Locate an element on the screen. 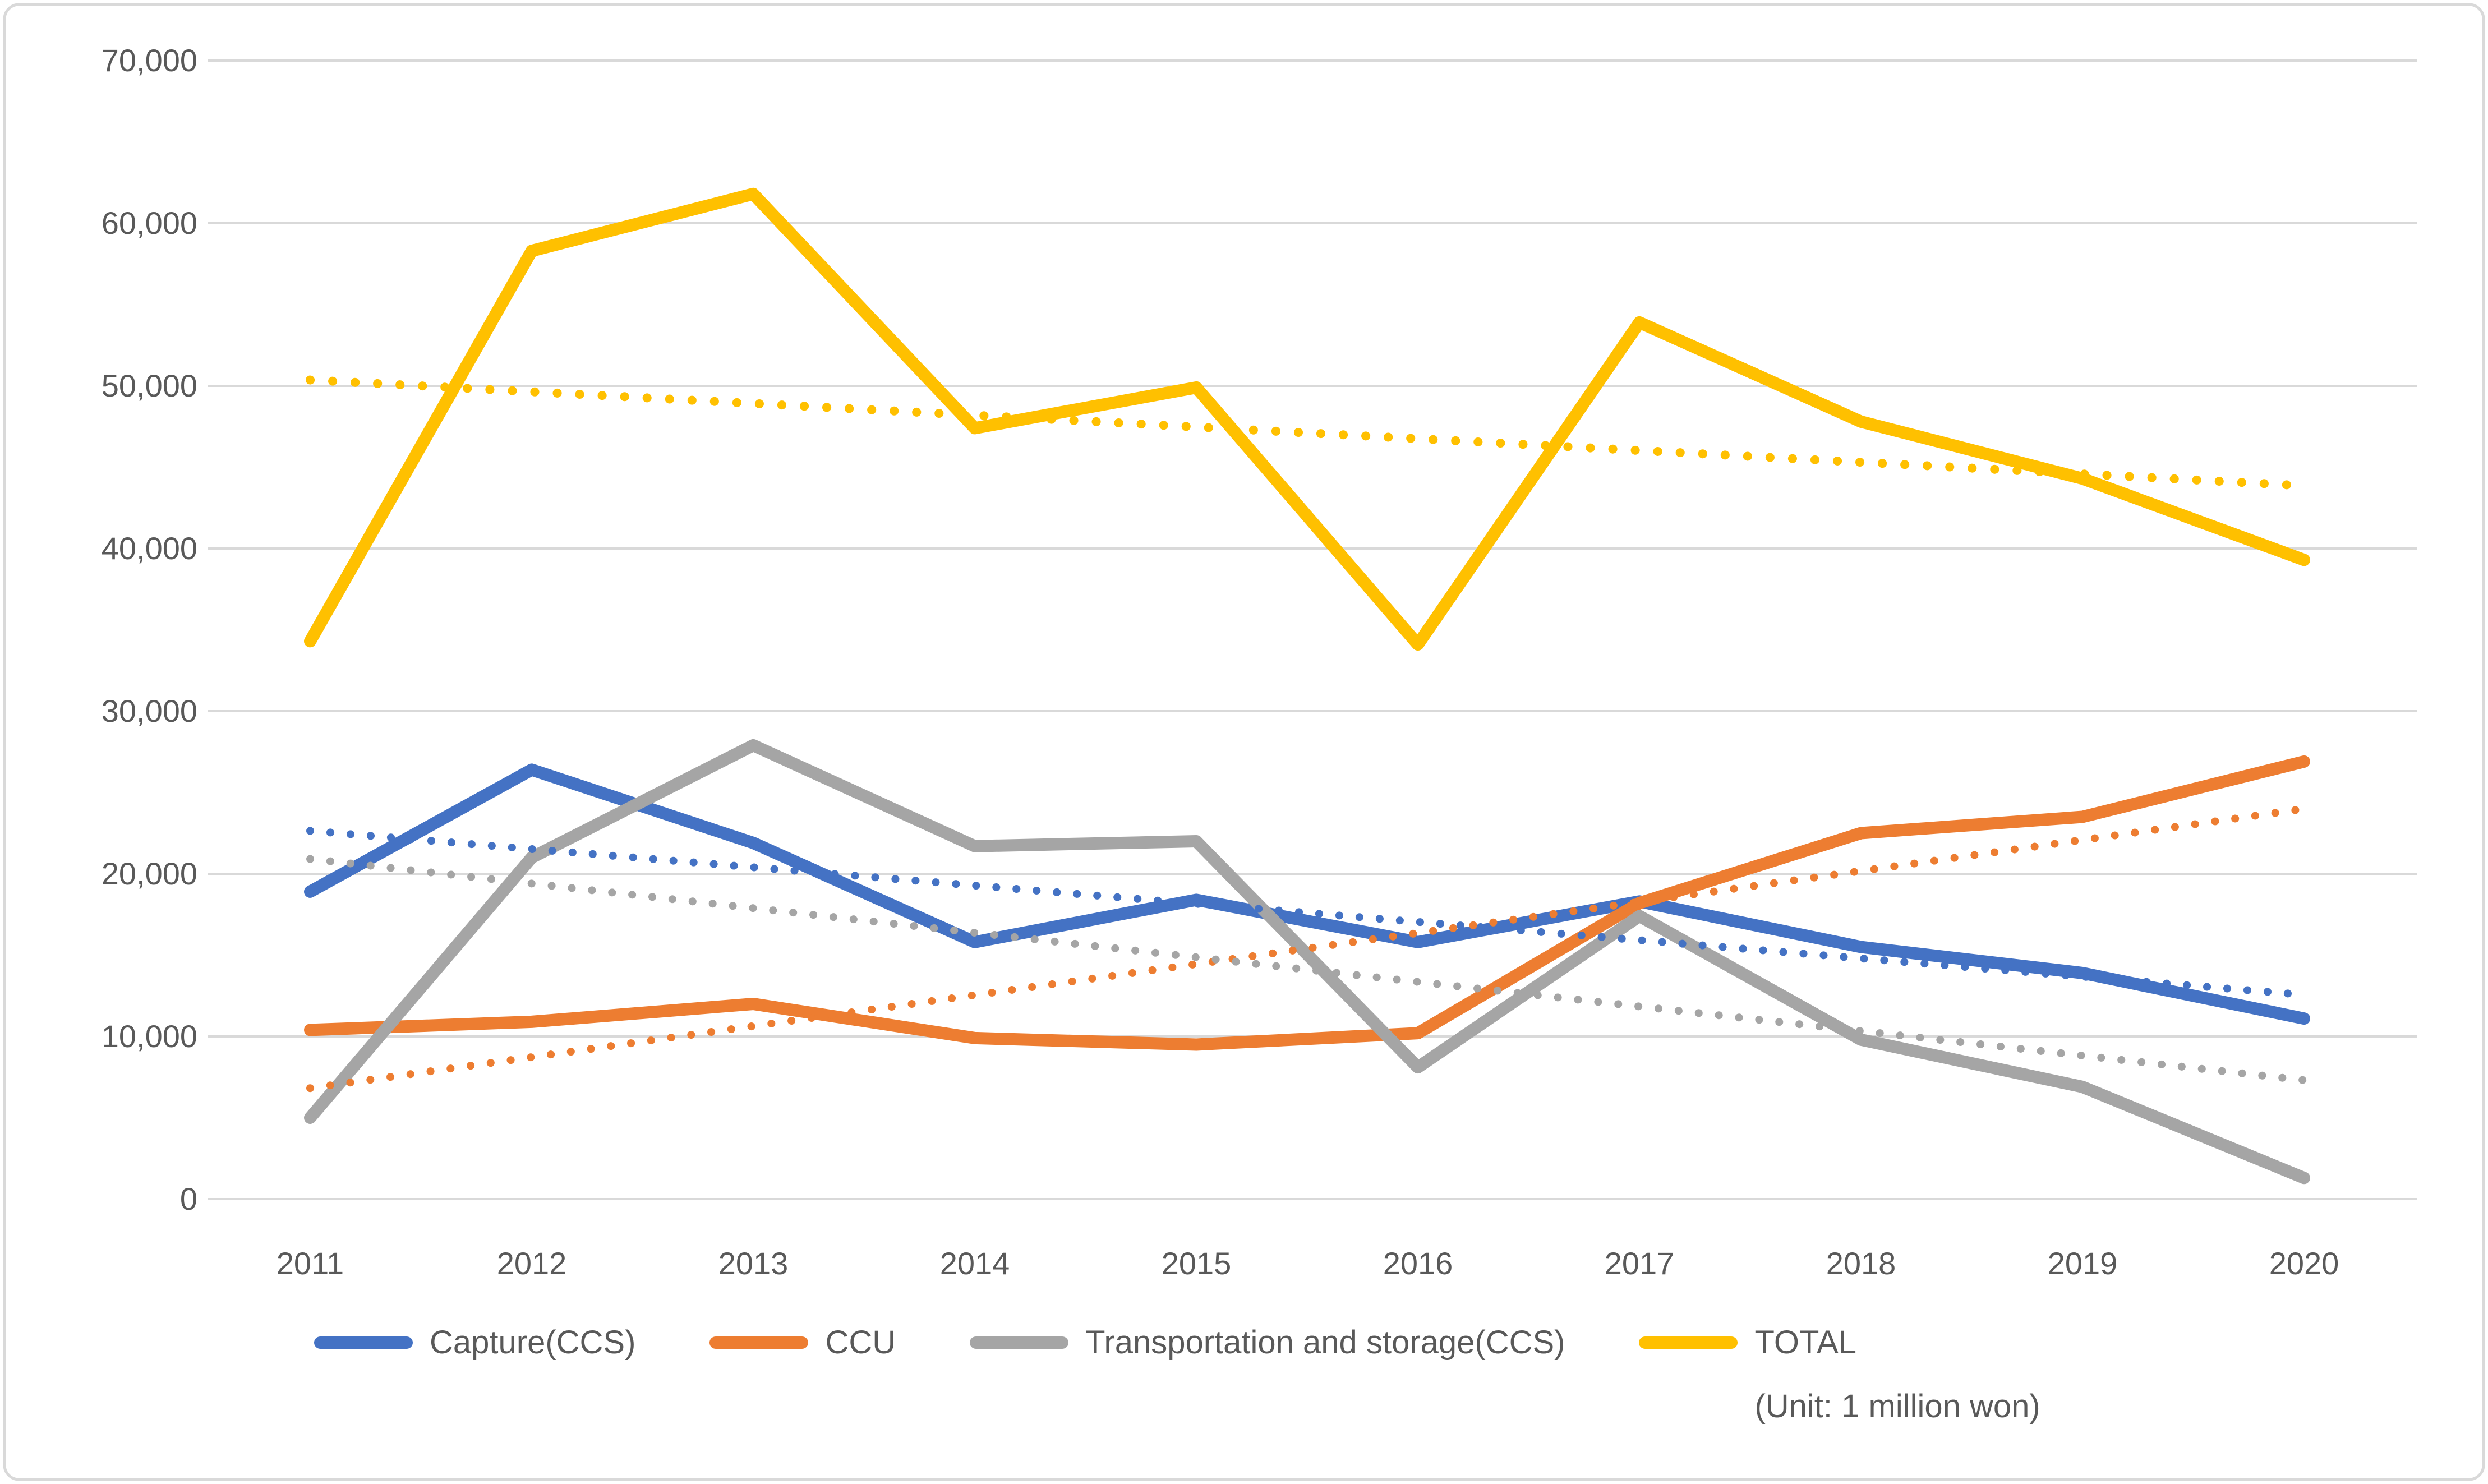  x-tick-label: 2019 is located at coordinates (2083, 1263).